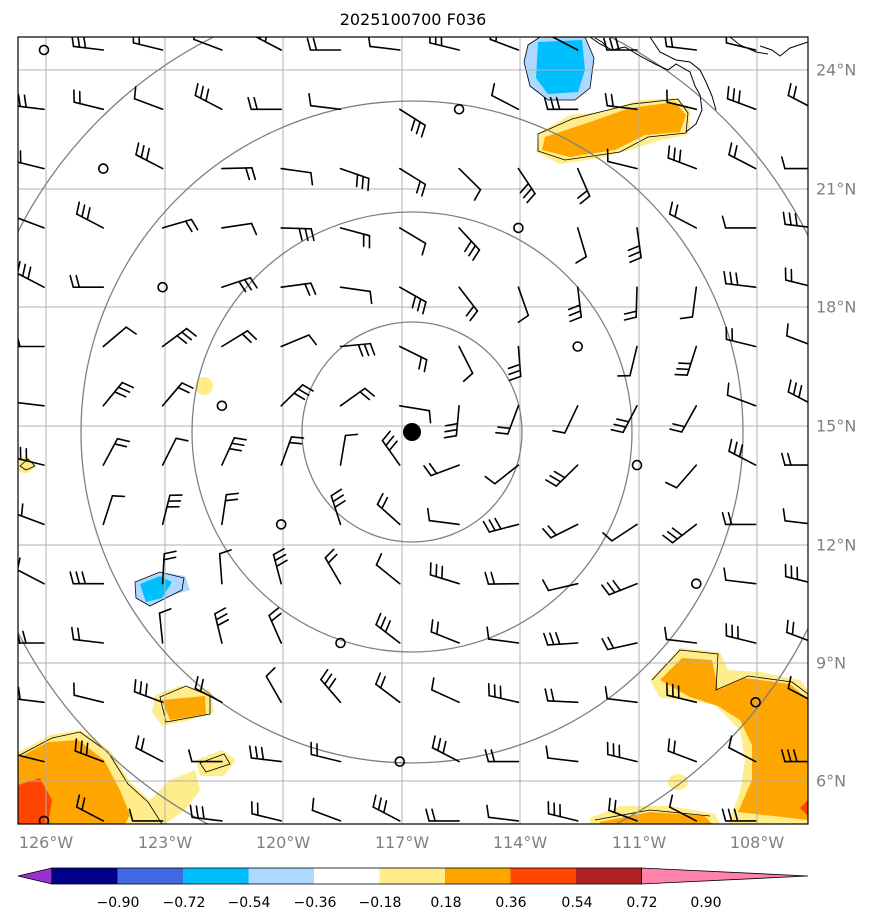 Image resolution: width=878 pixels, height=924 pixels. I want to click on lon-label-120w: 120°W, so click(283, 842).